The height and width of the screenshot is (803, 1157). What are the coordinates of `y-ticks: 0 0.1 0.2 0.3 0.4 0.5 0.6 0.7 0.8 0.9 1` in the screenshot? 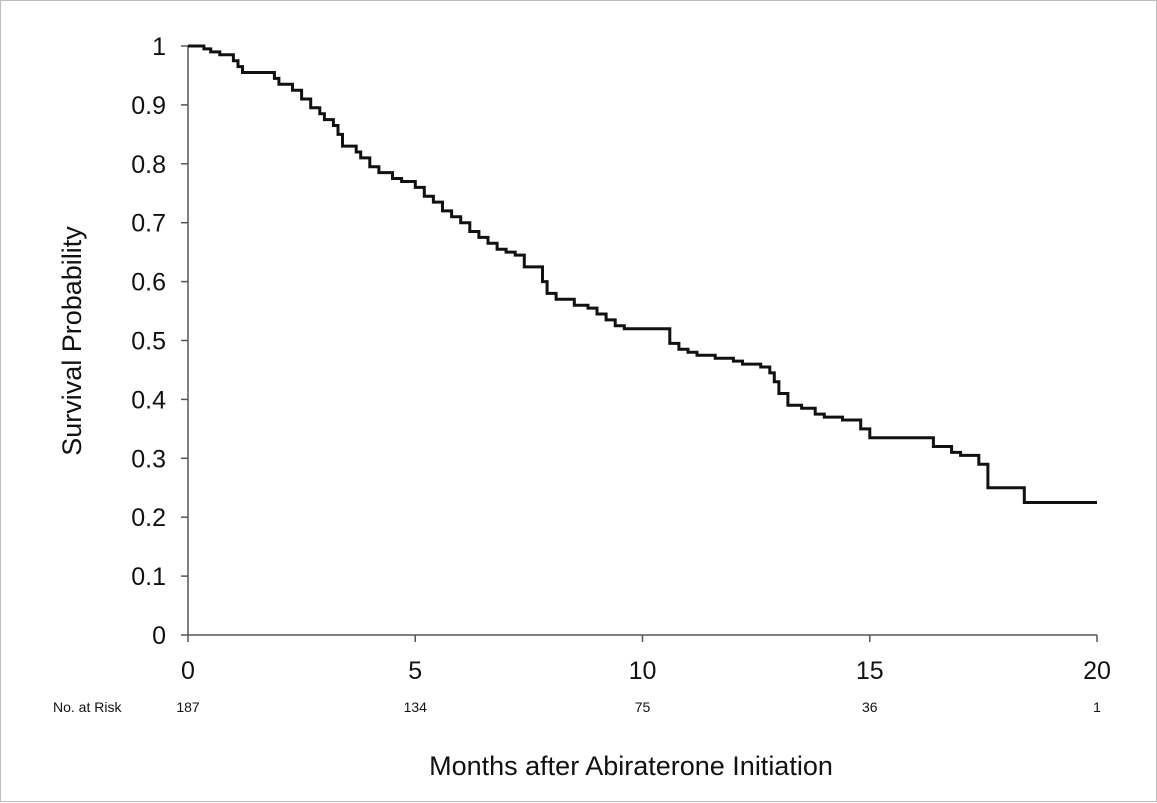 It's located at (159, 341).